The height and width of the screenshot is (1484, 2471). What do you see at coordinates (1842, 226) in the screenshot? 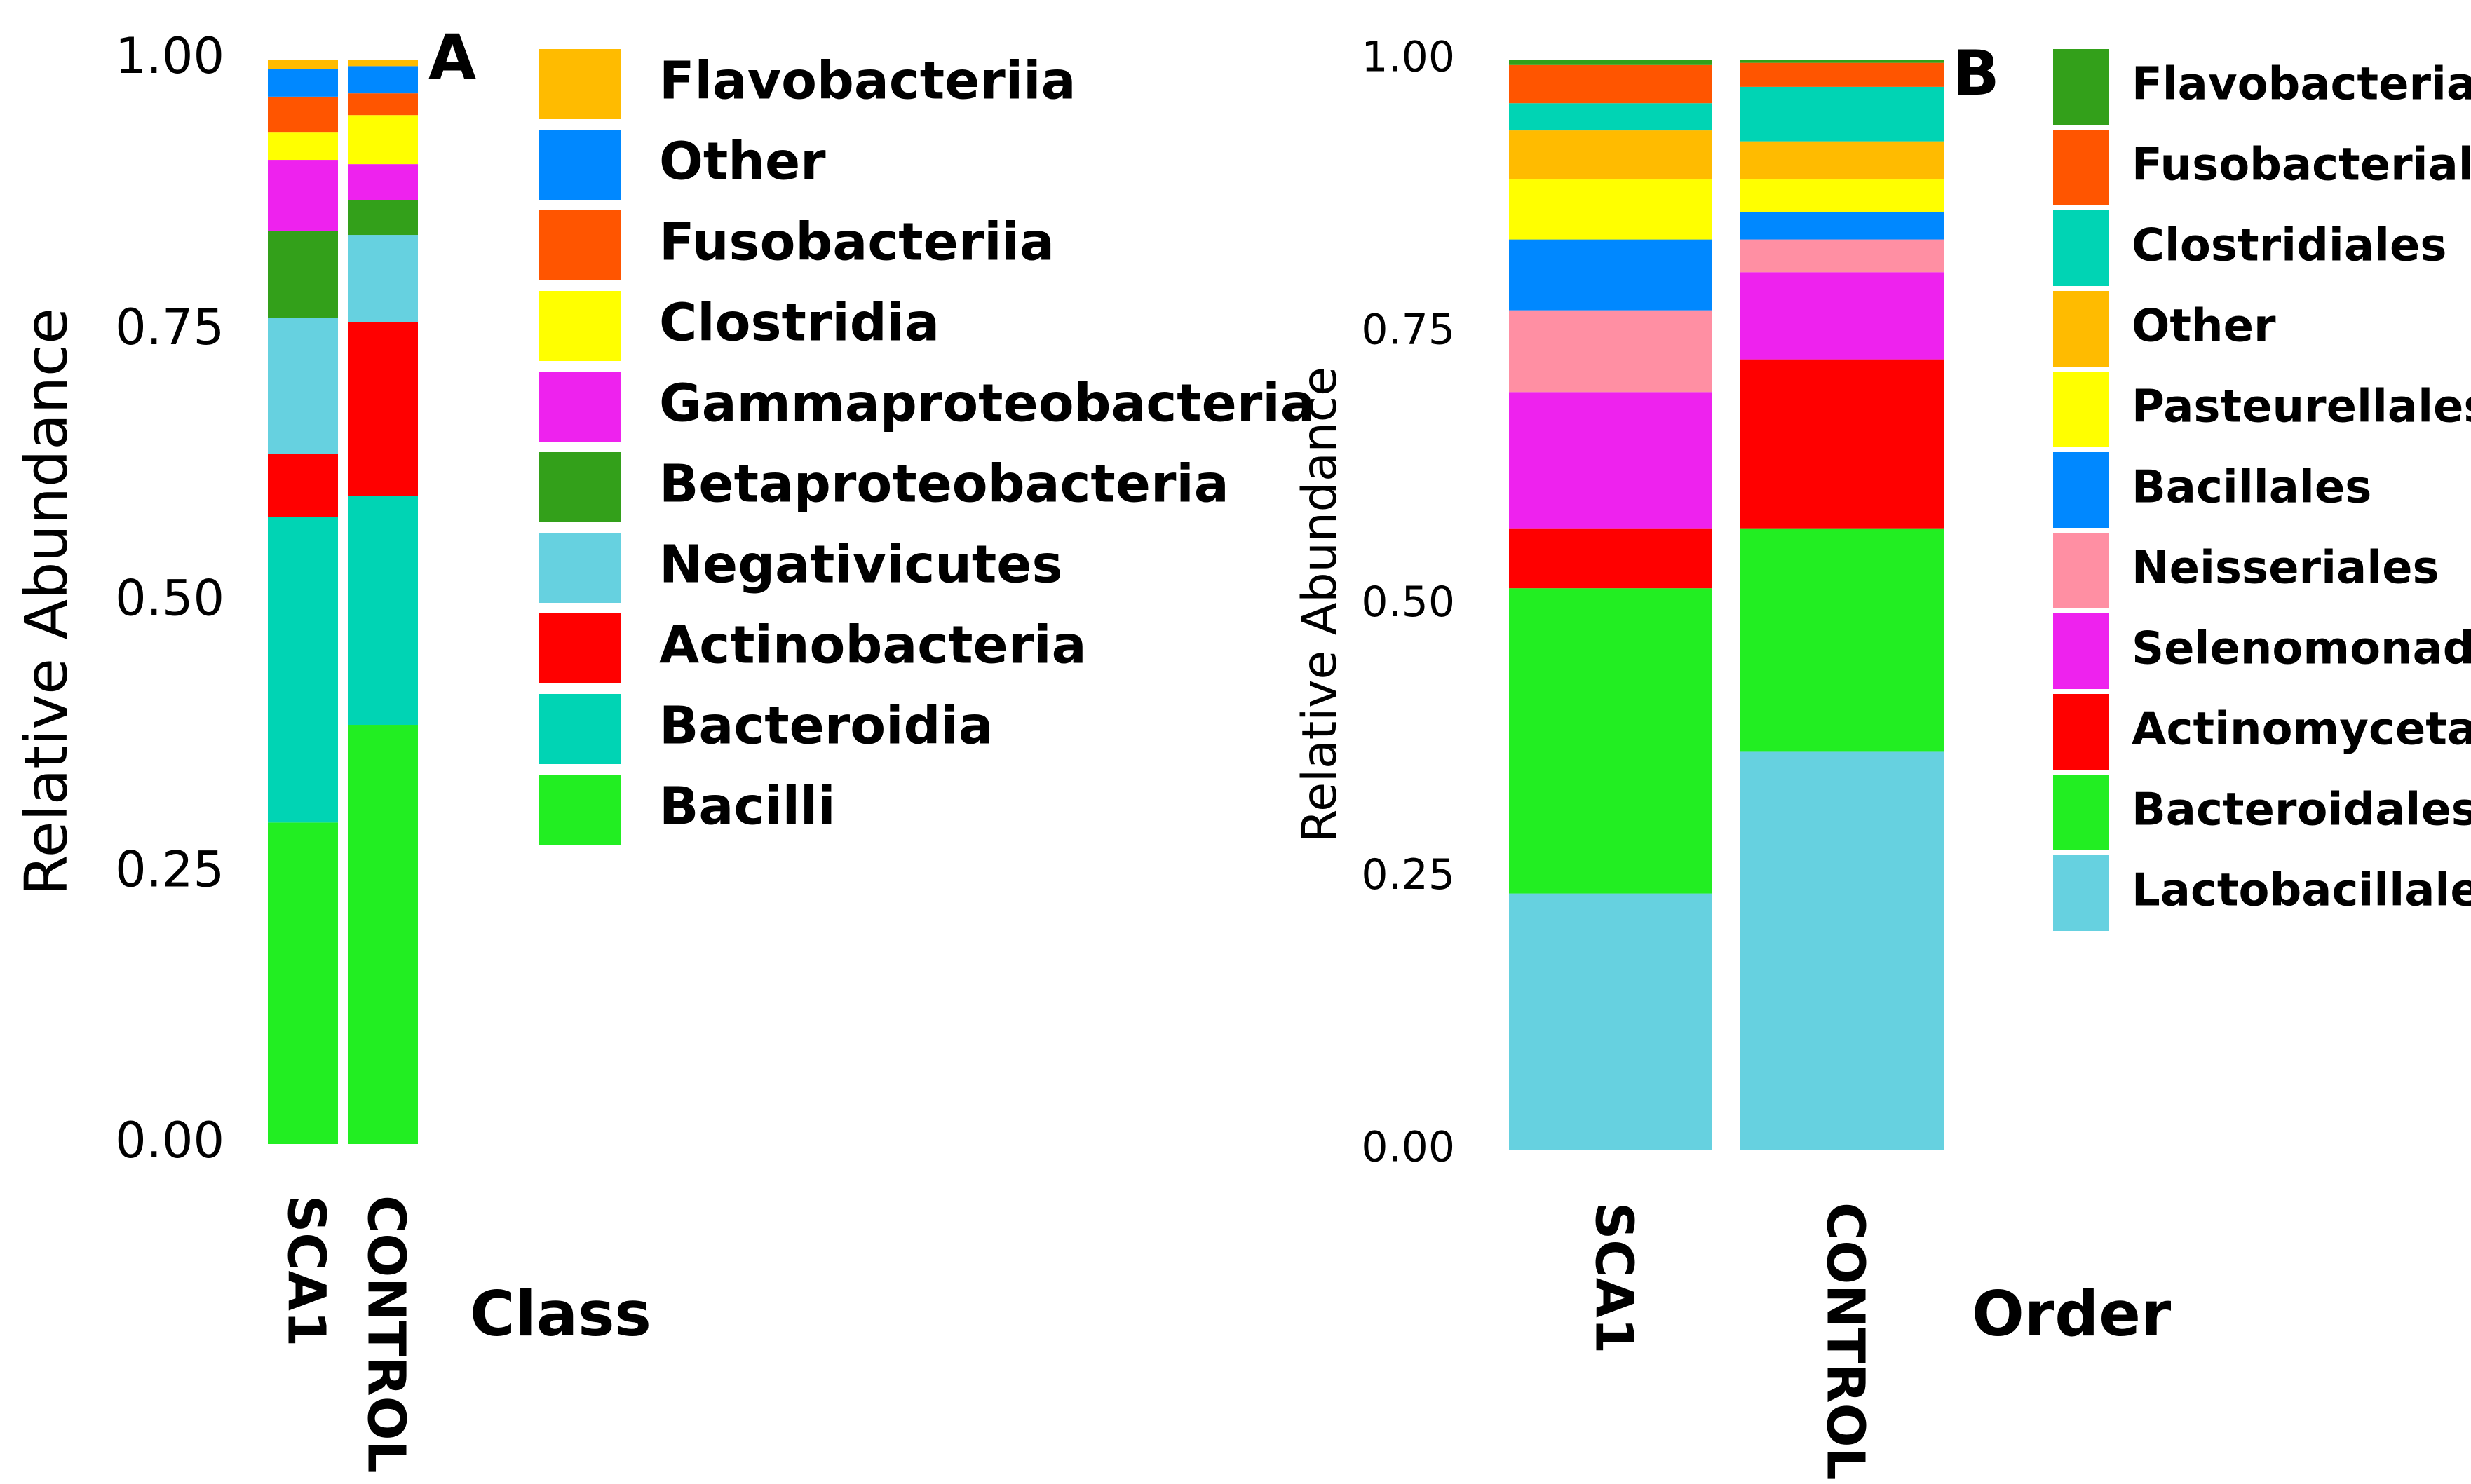
I see `panel-b-bar-control-bacillales` at bounding box center [1842, 226].